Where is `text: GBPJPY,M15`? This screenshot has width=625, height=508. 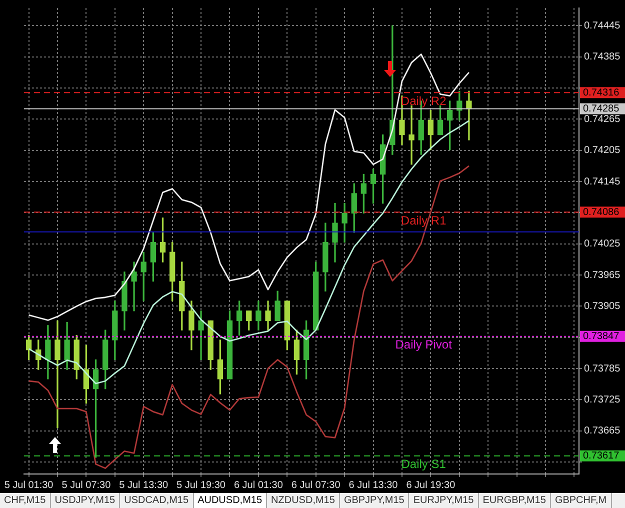
text: GBPJPY,M15 is located at coordinates (375, 500).